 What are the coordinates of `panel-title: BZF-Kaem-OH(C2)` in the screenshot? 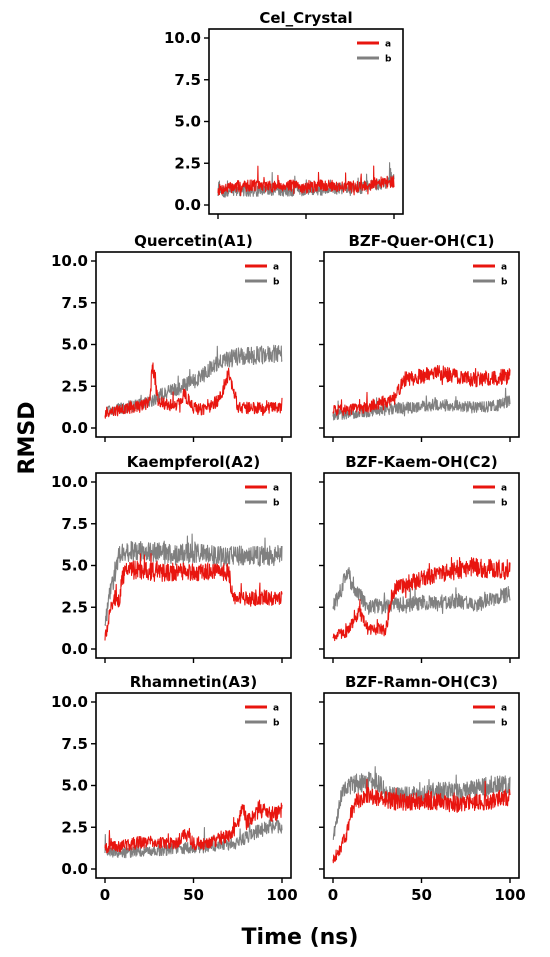 It's located at (421, 462).